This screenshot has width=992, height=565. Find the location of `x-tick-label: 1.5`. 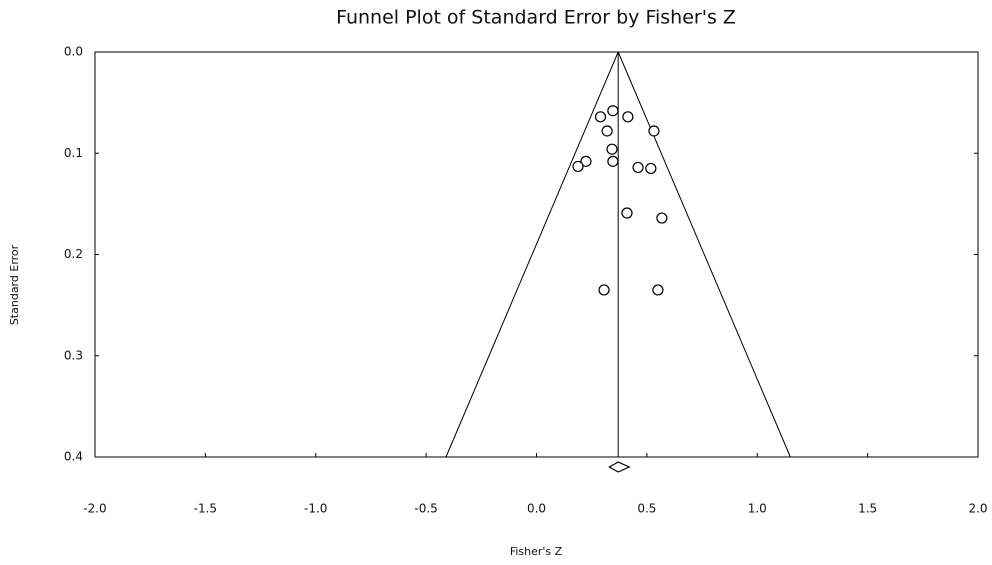

x-tick-label: 1.5 is located at coordinates (867, 509).